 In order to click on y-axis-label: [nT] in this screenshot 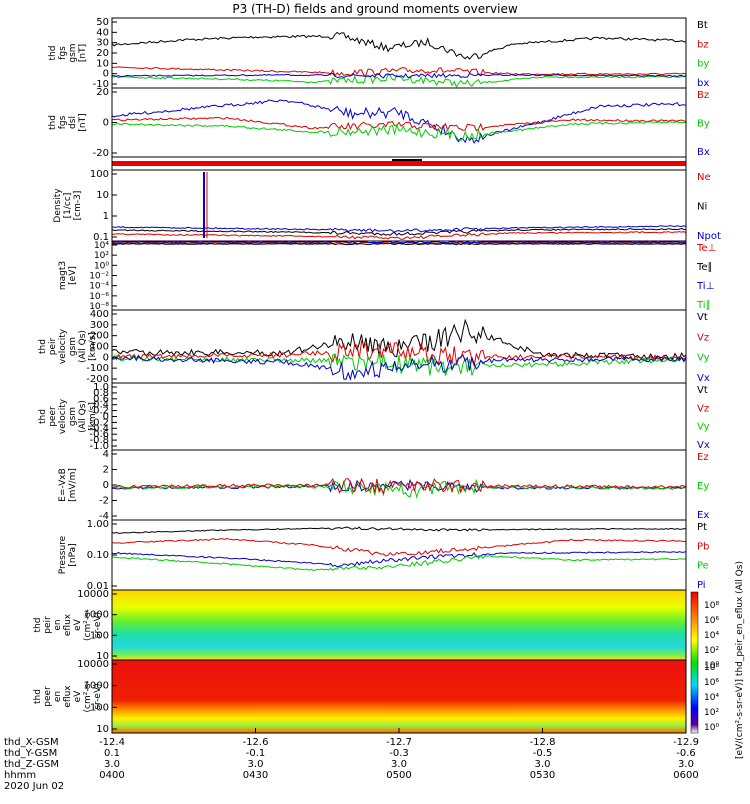, I will do `click(83, 122)`.